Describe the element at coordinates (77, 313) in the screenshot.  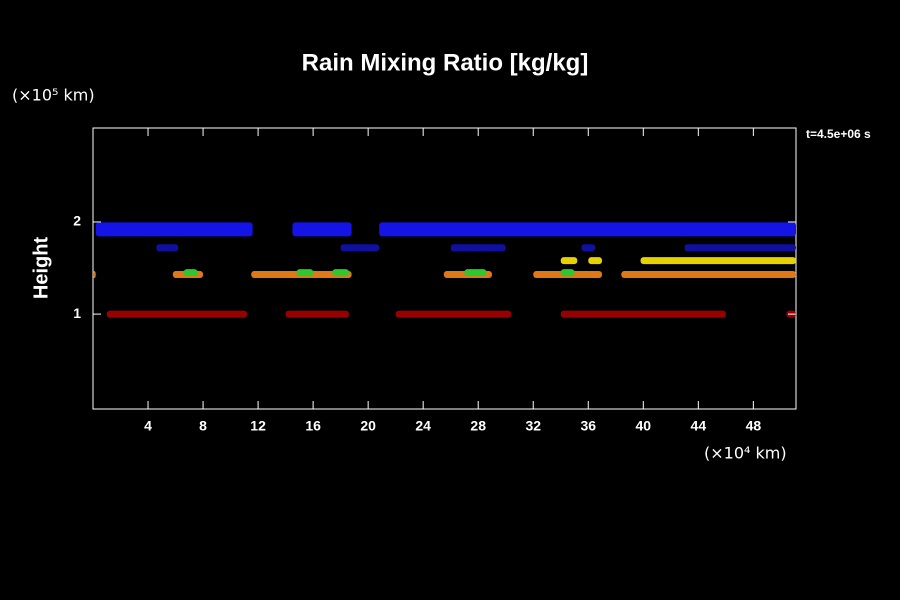
I see `y-tick-label: 1` at that location.